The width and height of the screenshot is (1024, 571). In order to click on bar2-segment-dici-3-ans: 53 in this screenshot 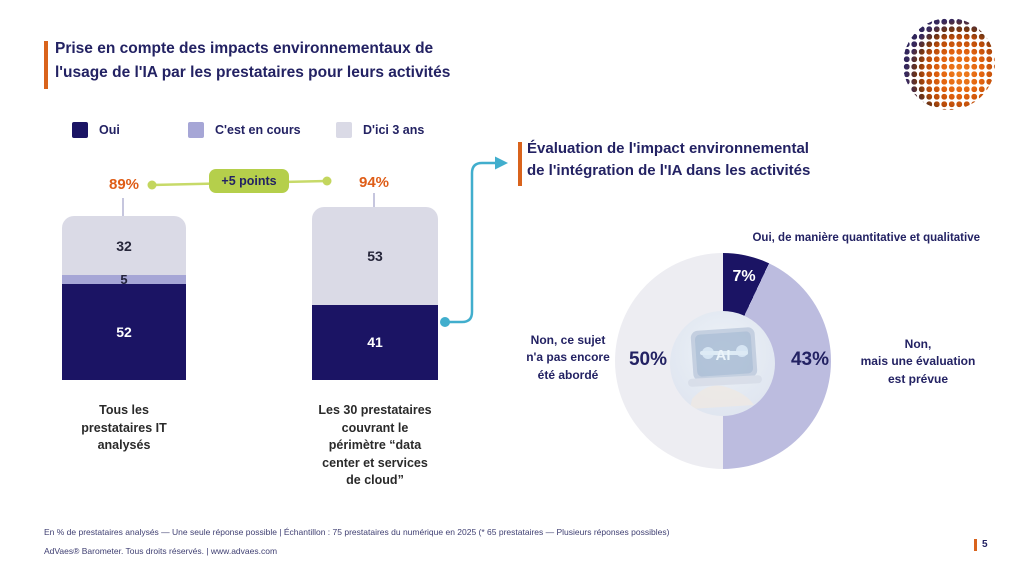, I will do `click(375, 256)`.